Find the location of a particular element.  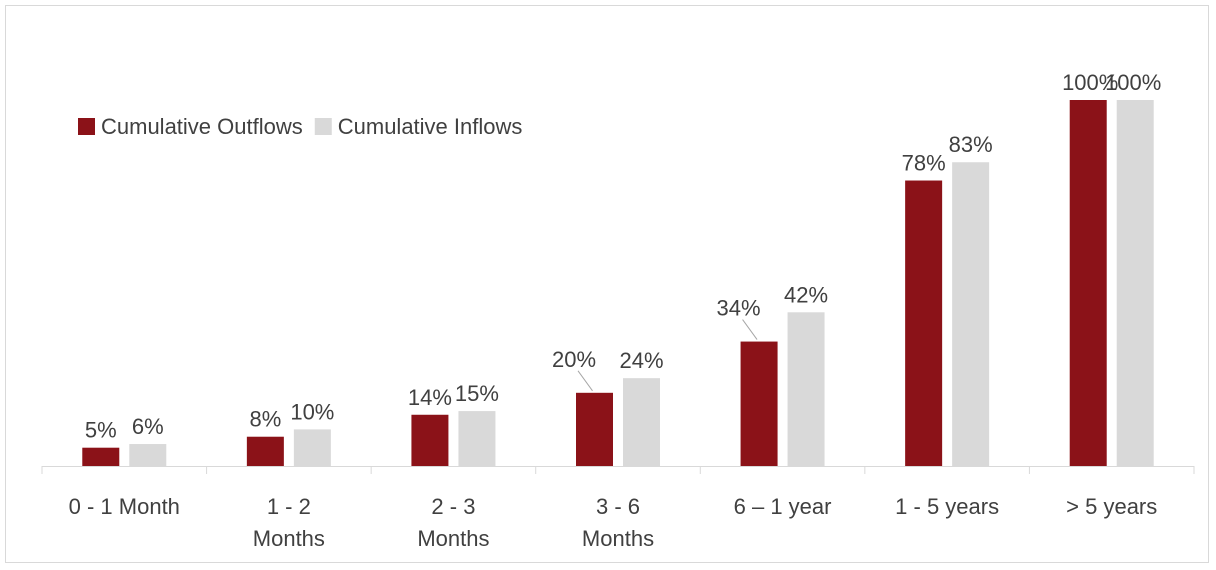

x-tick-label: 1 - 2 is located at coordinates (289, 506).